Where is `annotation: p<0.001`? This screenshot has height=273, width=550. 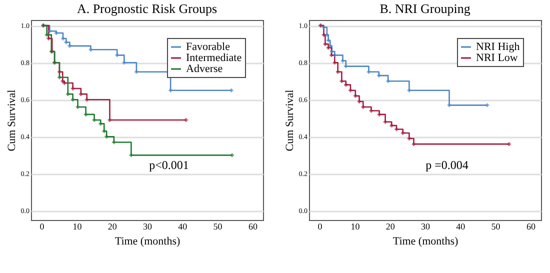
annotation: p<0.001 is located at coordinates (169, 165).